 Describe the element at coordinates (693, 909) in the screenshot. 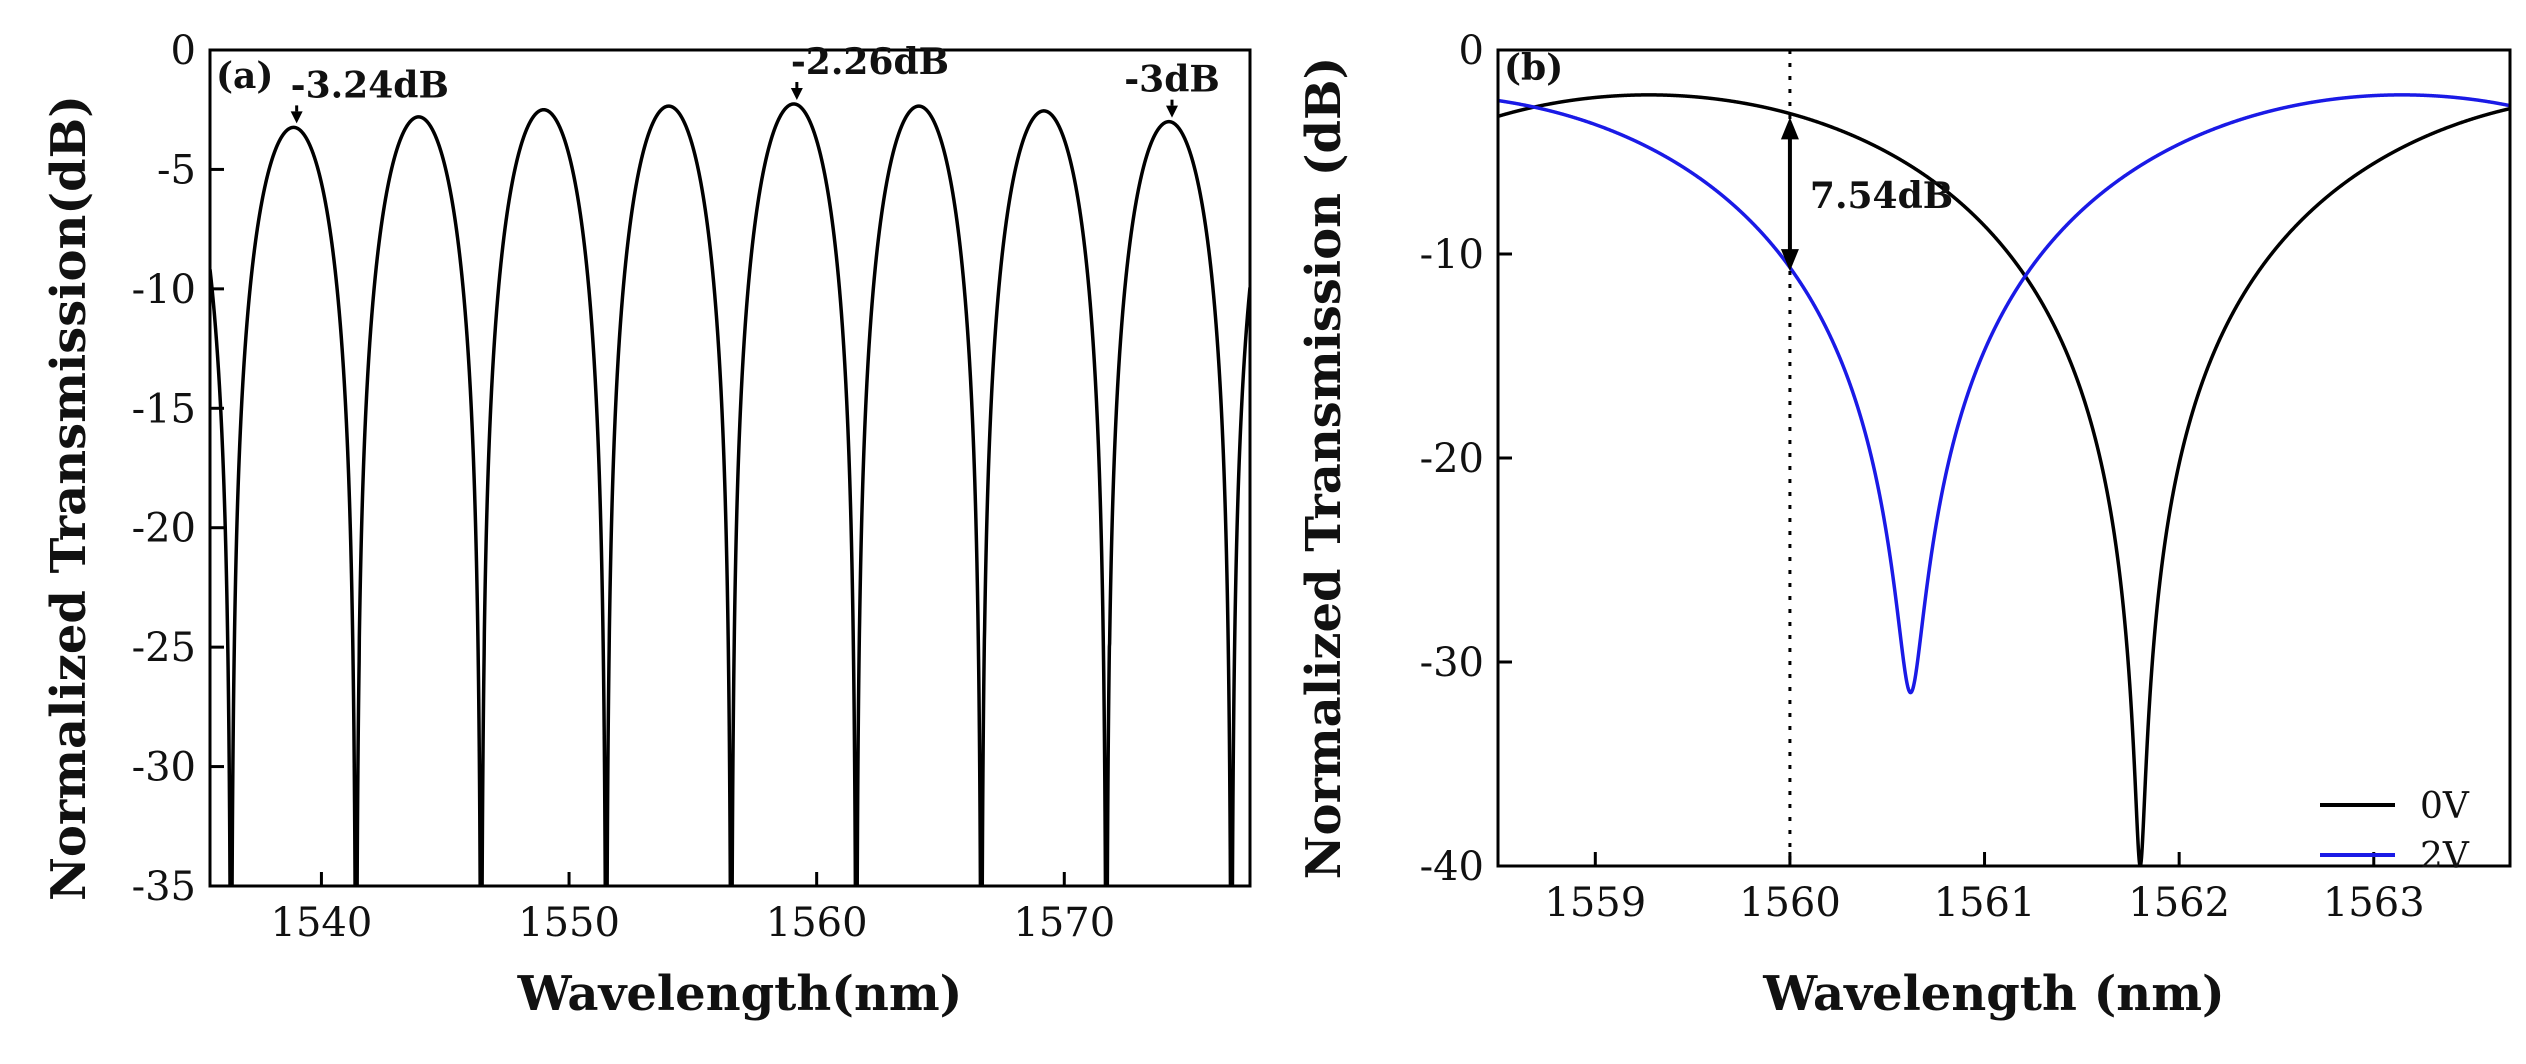

I see `panel-a-x-ticks: 1540 1550 1560 1570` at that location.